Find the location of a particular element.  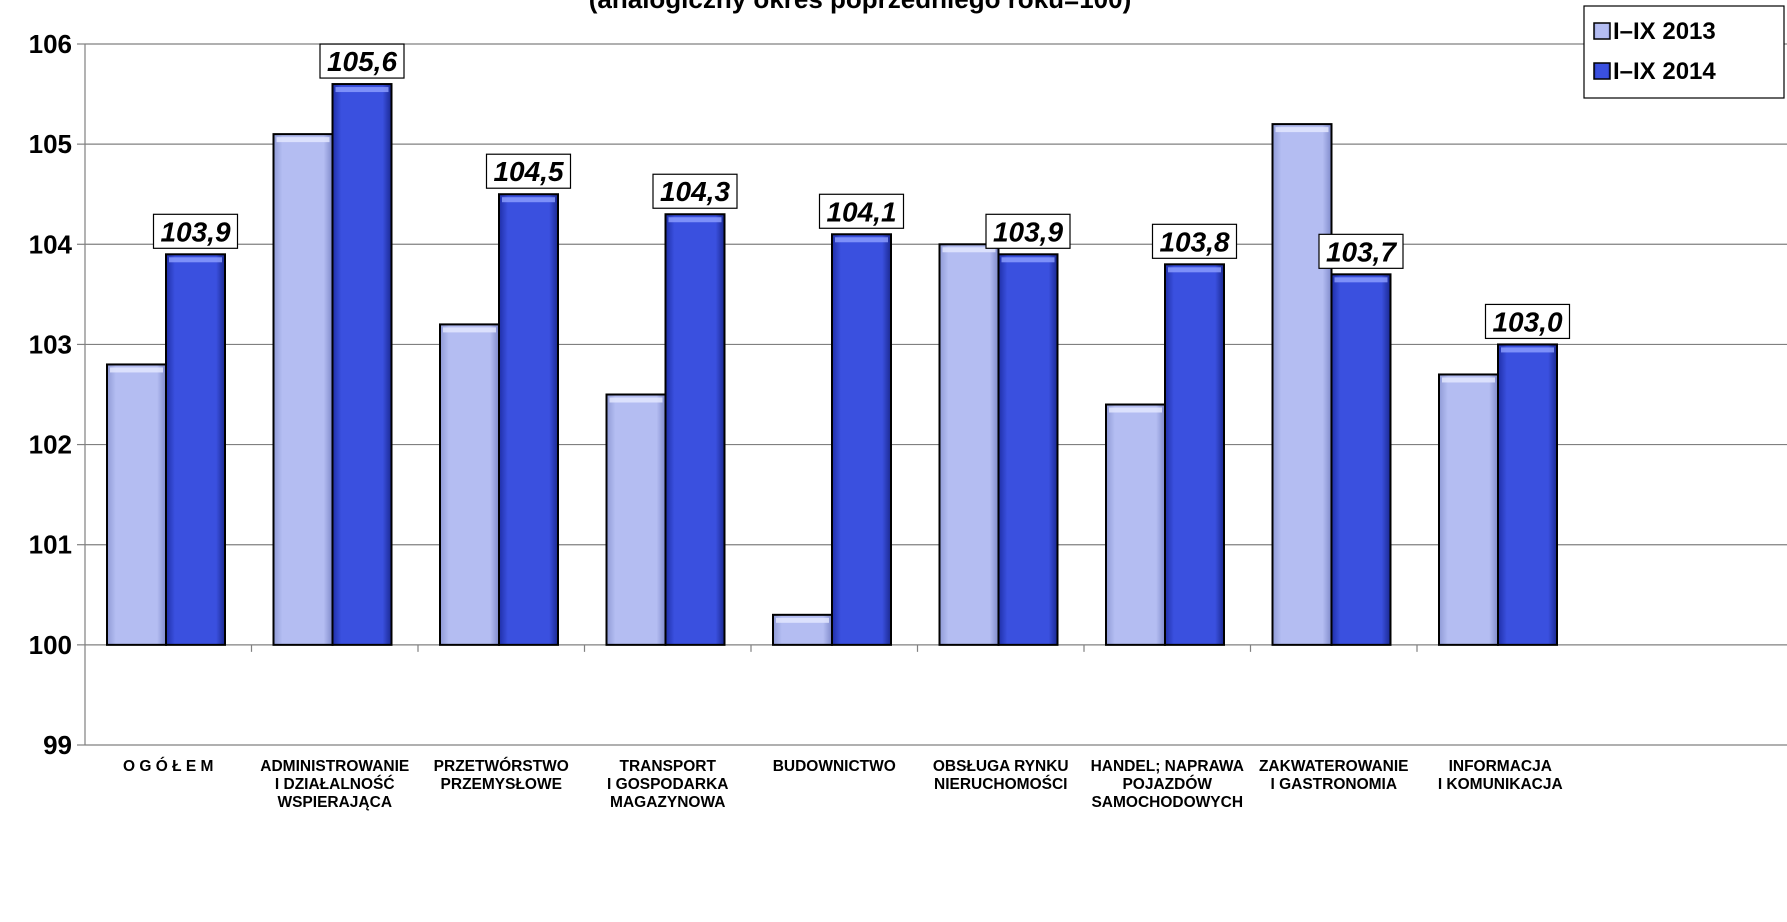

svg-text: 103,8 is located at coordinates (1194, 241).